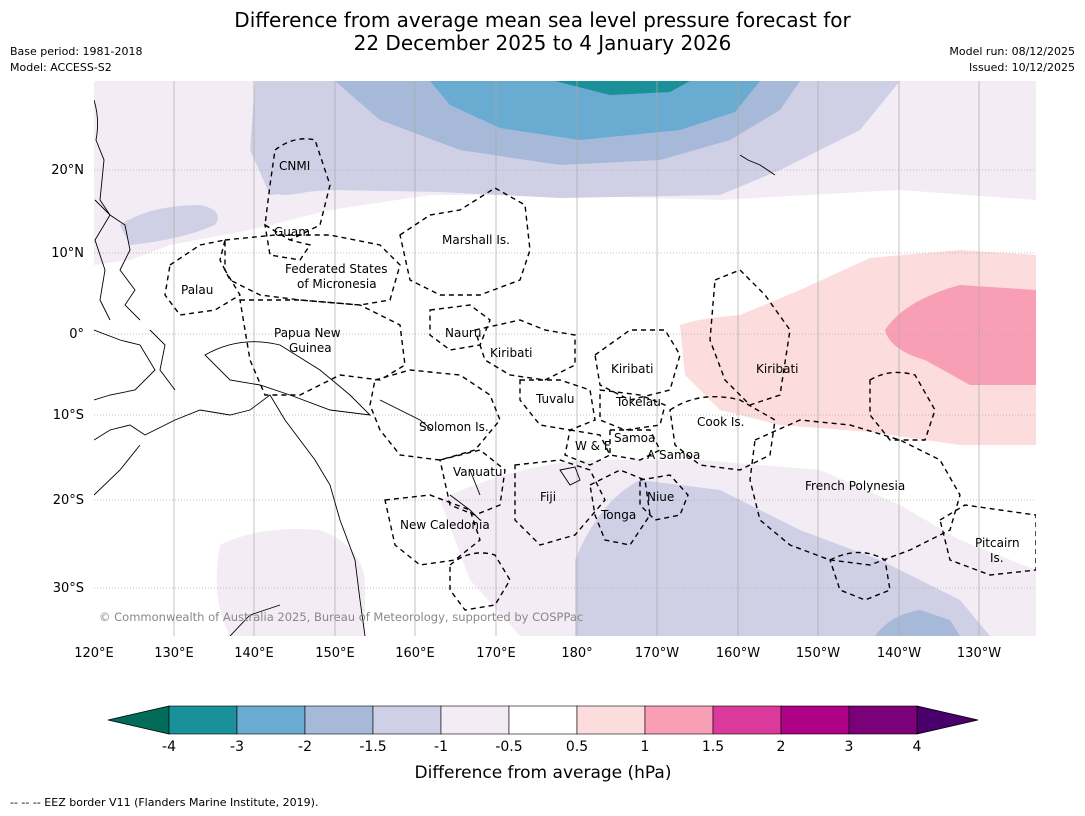  I want to click on lat-label: 10°S, so click(68, 415).